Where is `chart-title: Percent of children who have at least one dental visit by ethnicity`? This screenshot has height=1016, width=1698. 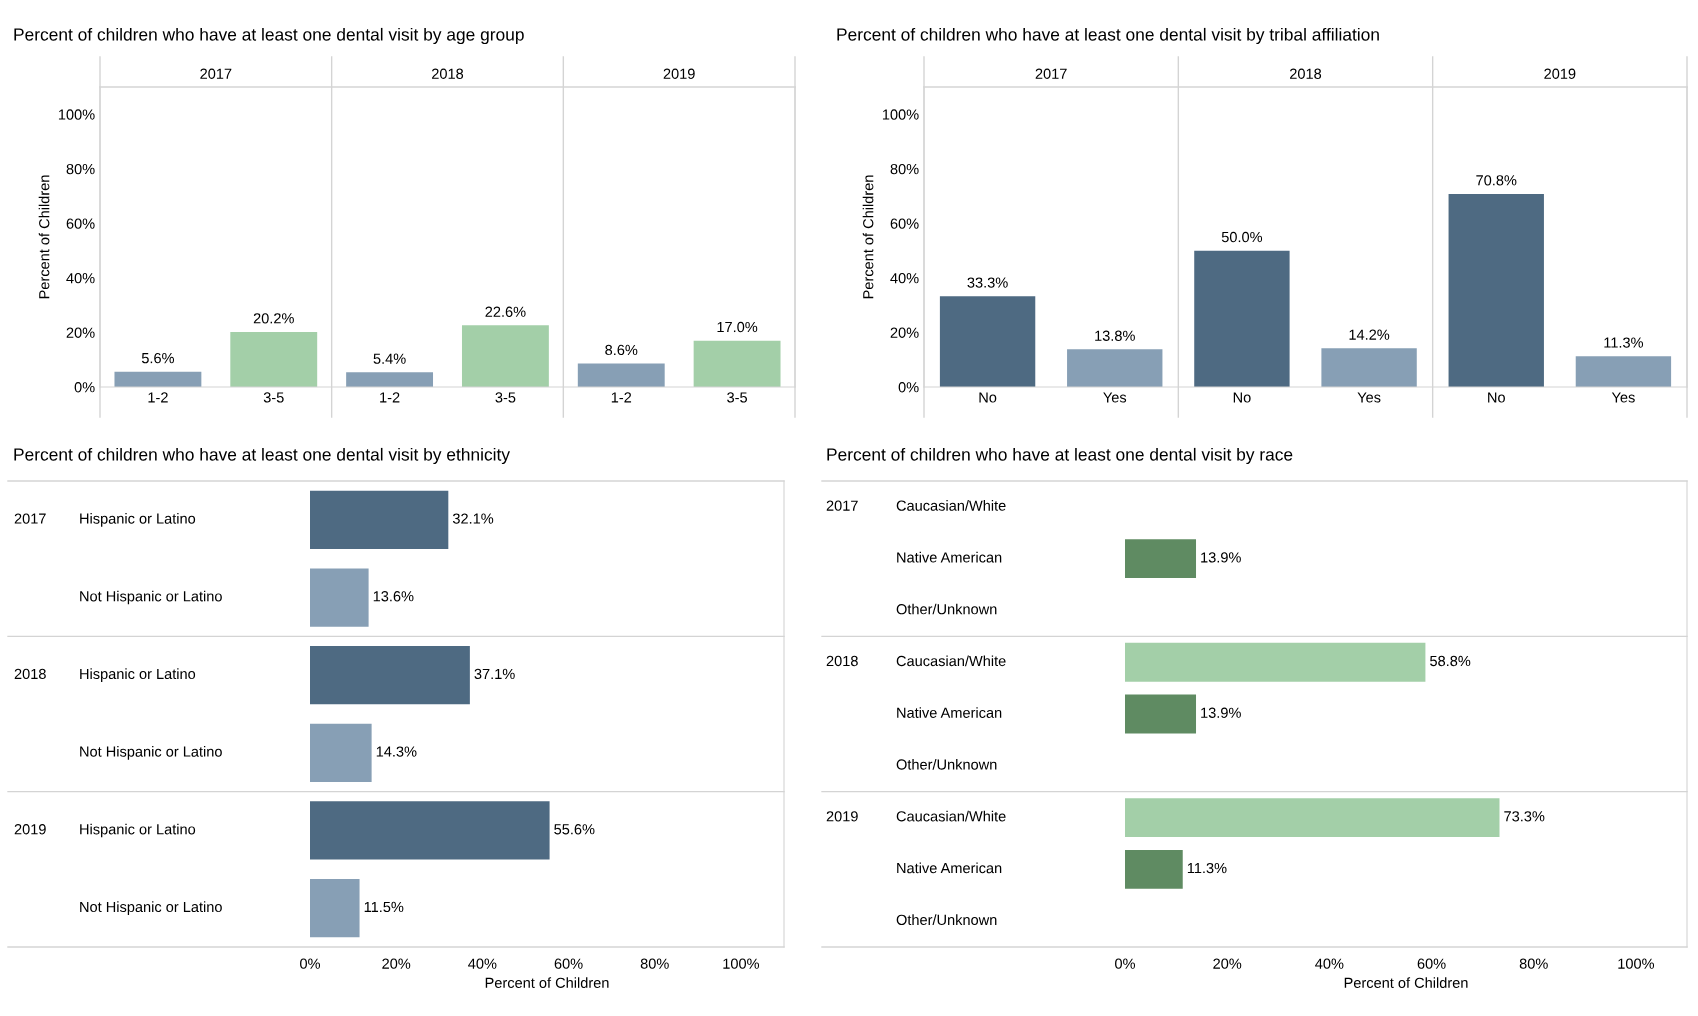
chart-title: Percent of children who have at least one dental visit by ethnicity is located at coordinates (262, 456).